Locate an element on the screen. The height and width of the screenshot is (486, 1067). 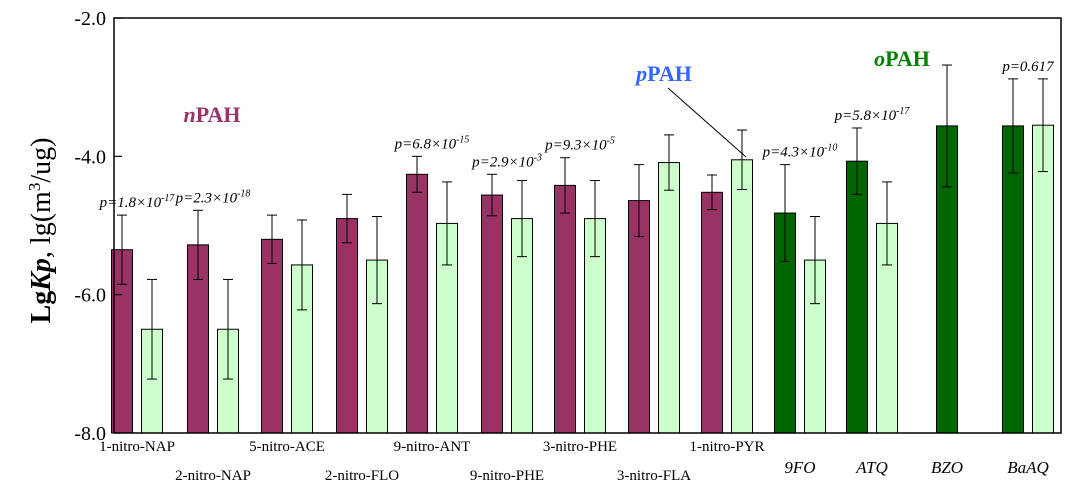
bar-measured-3-nitro-phe is located at coordinates (565, 309).